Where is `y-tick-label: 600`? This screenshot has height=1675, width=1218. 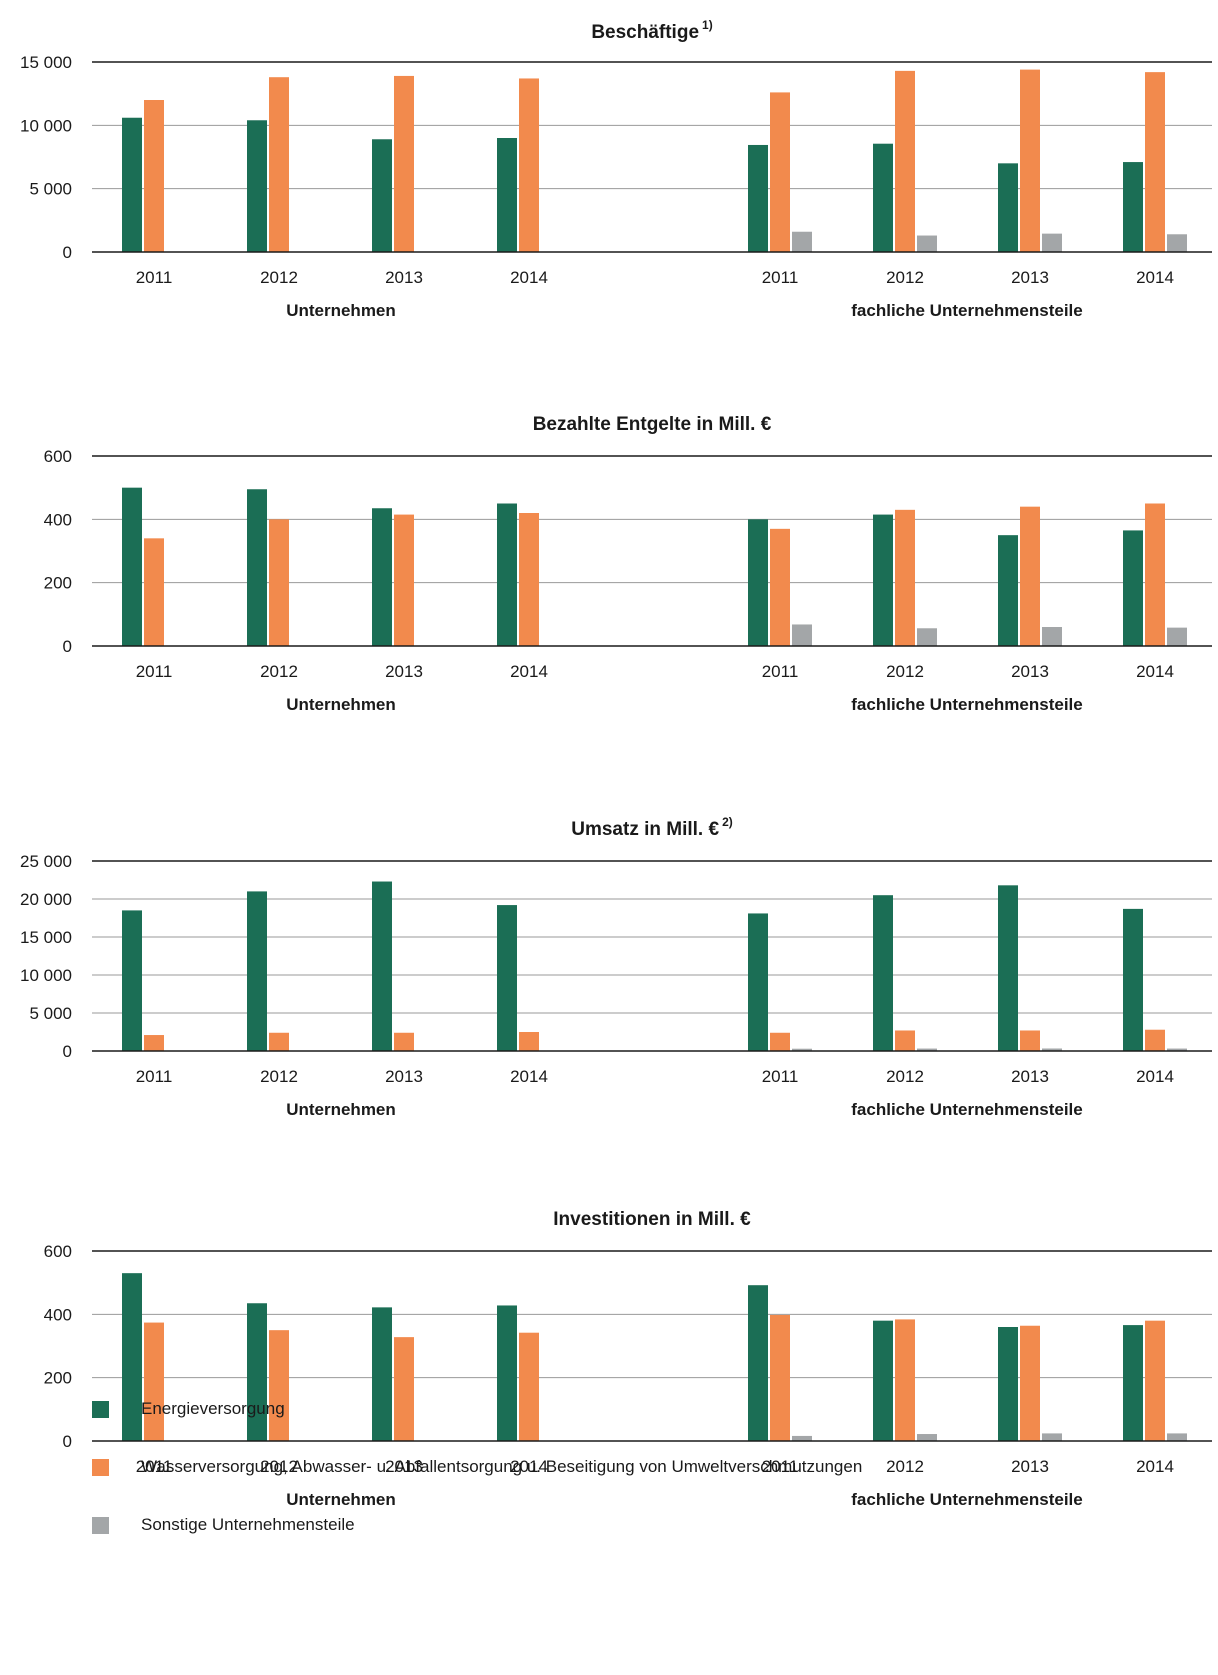 y-tick-label: 600 is located at coordinates (58, 1251).